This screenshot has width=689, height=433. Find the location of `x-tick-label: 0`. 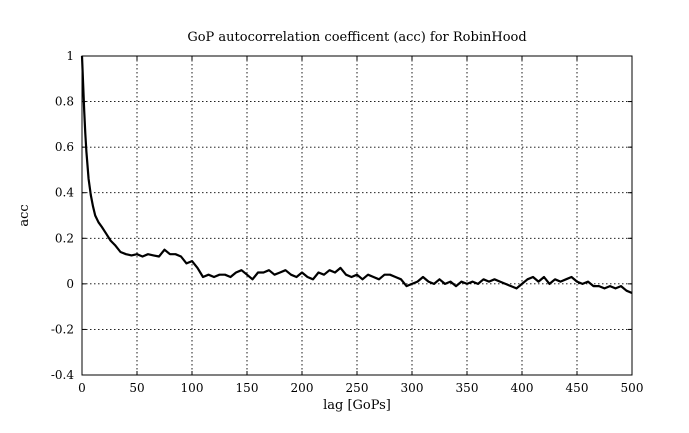

x-tick-label: 0 is located at coordinates (82, 388).